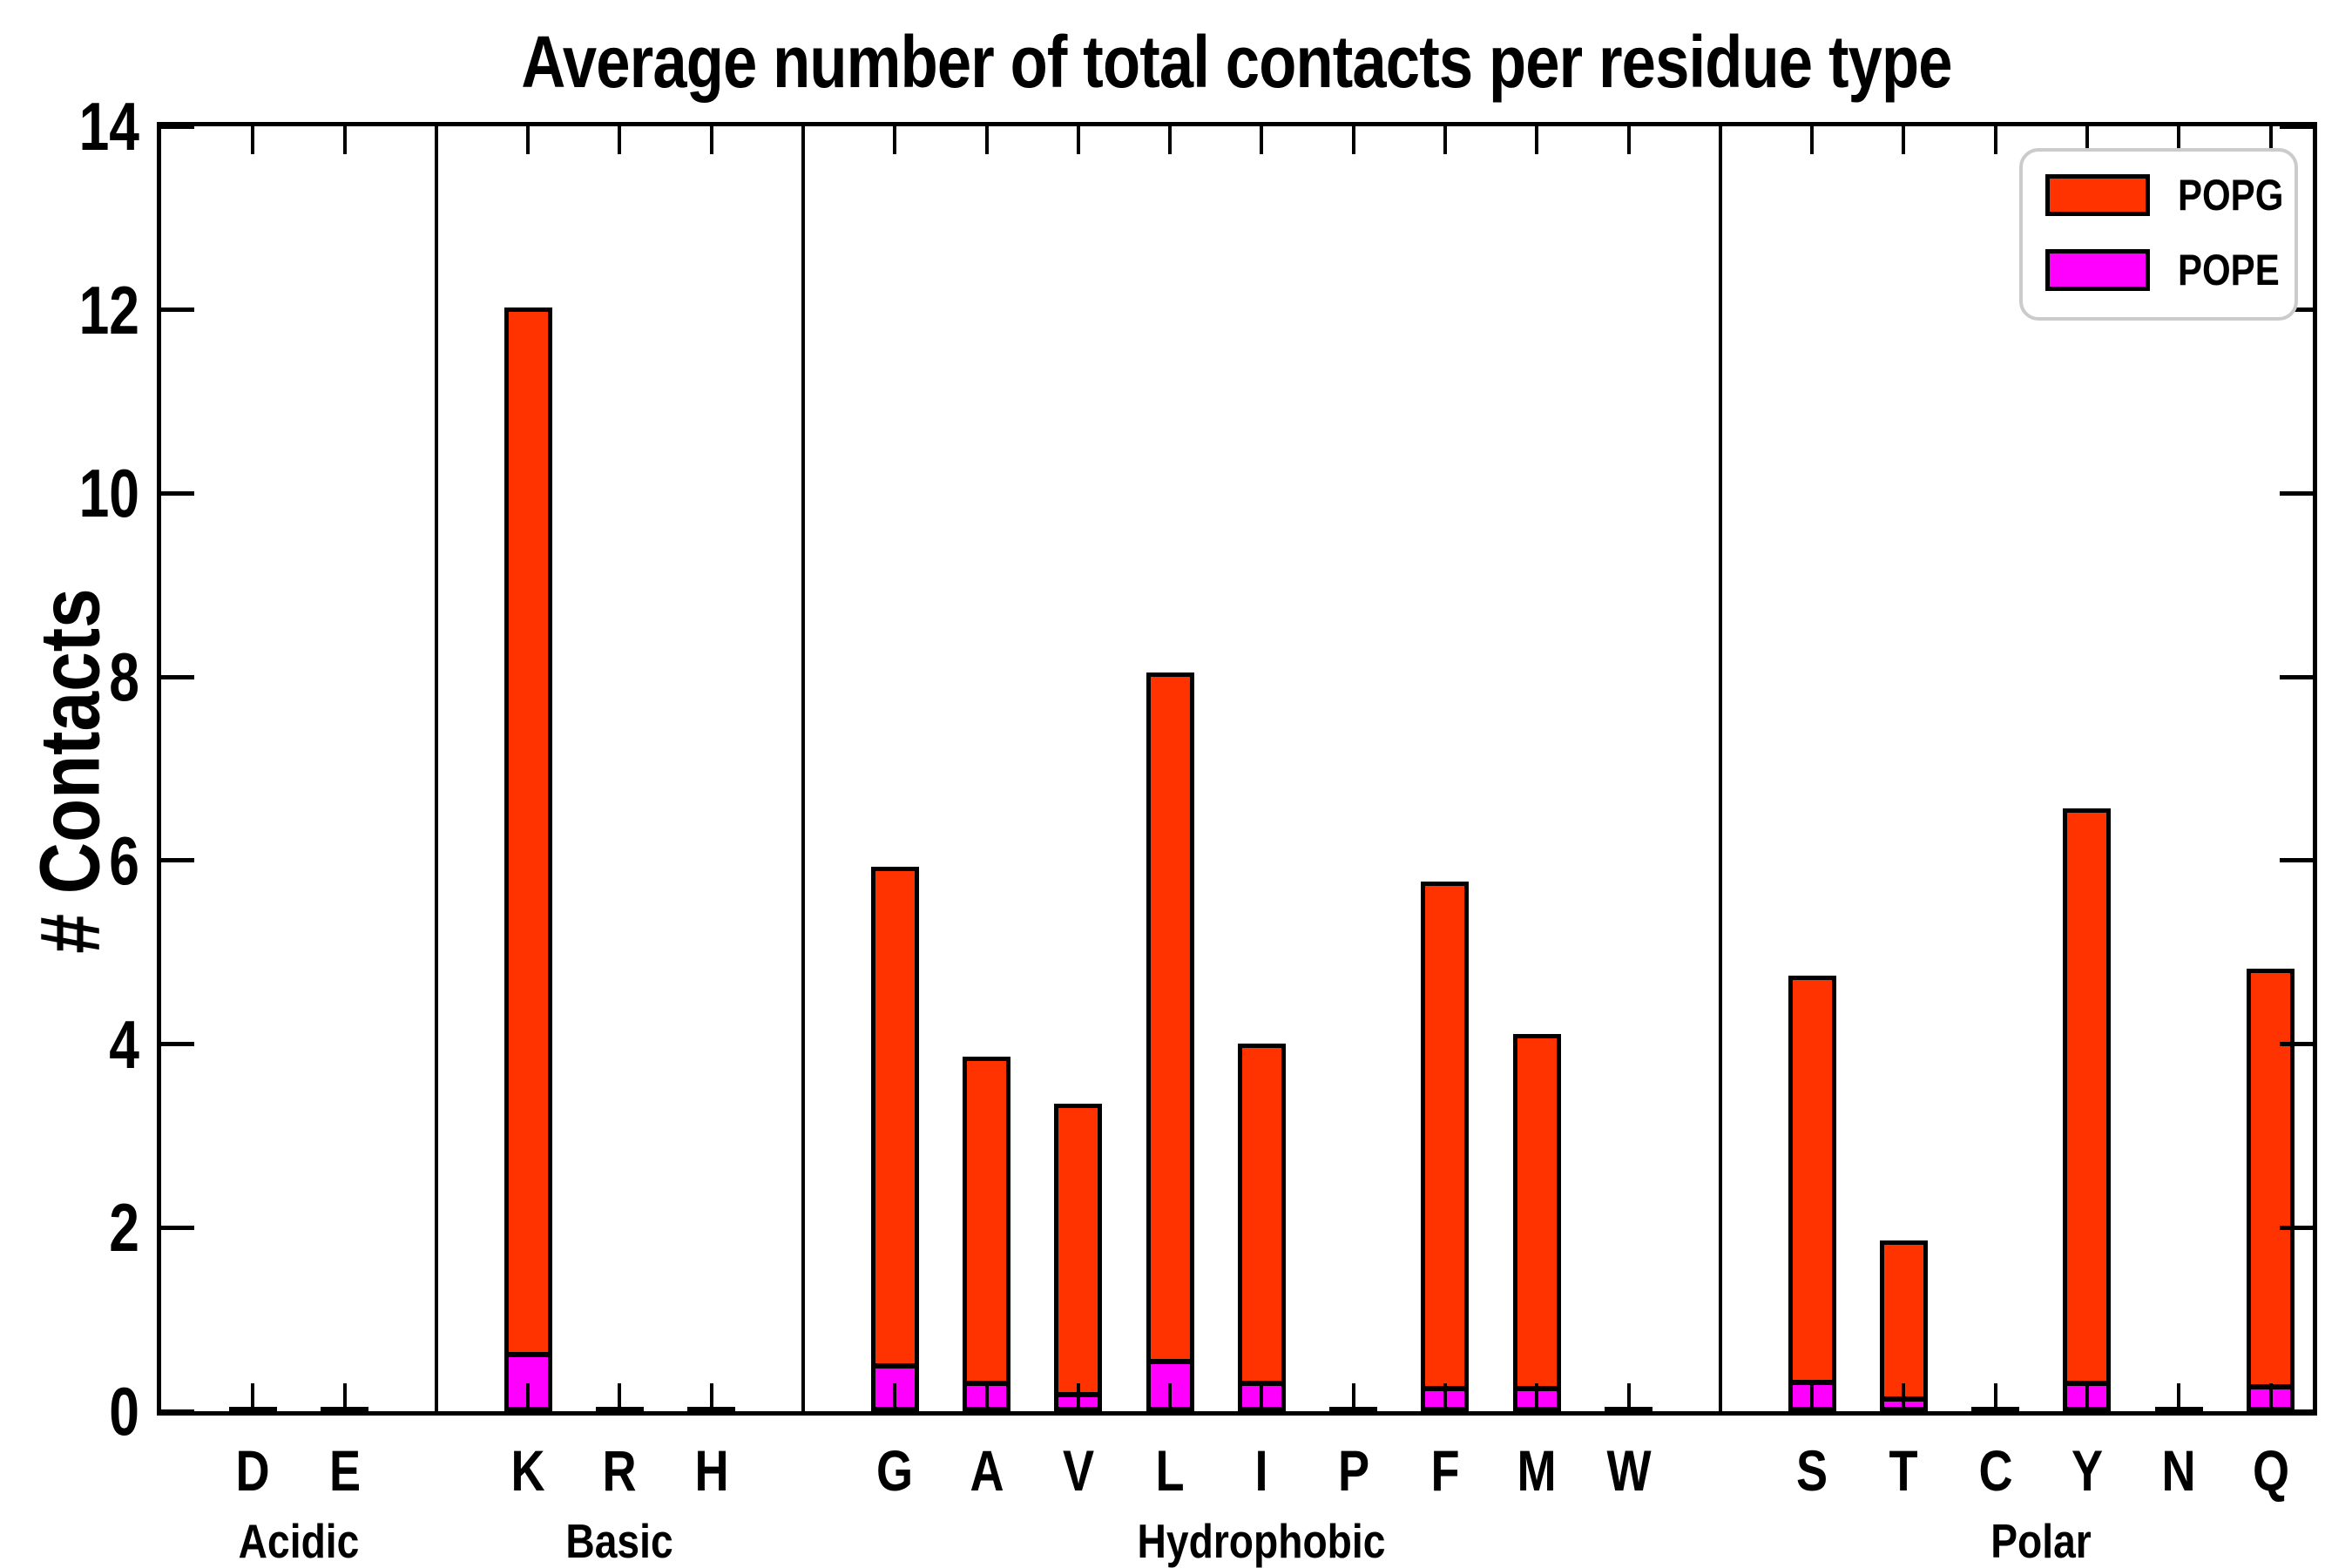 This screenshot has width=2352, height=1568. Describe the element at coordinates (1995, 140) in the screenshot. I see `x-tick-top-C` at that location.